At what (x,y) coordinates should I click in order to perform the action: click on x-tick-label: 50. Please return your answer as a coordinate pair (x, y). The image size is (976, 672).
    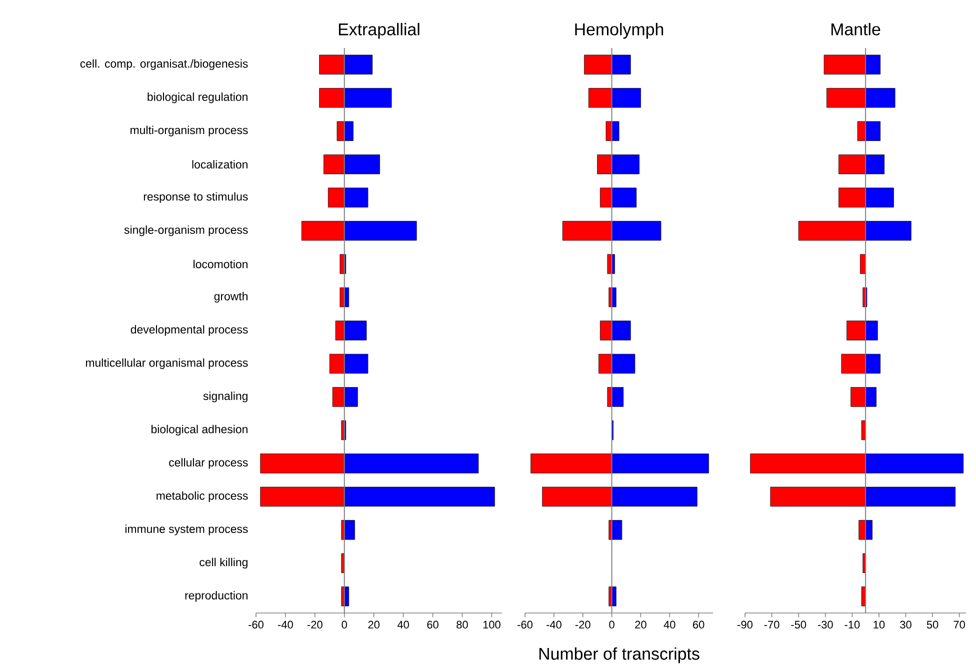
    Looking at the image, I should click on (932, 624).